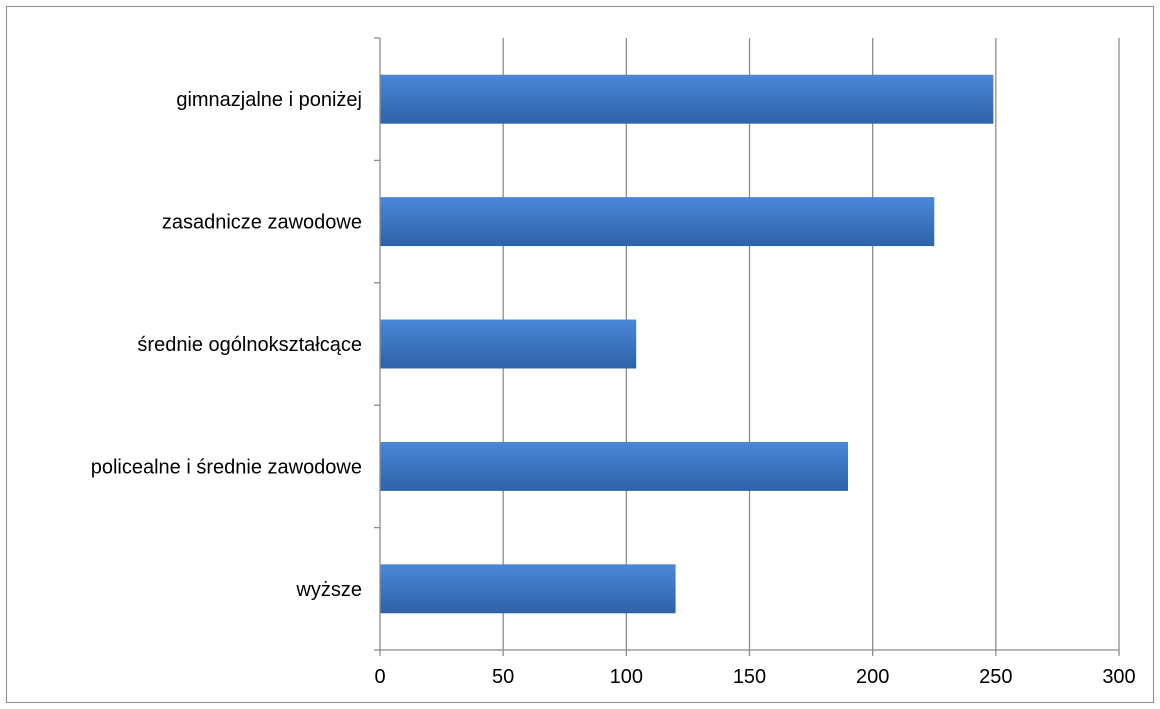 This screenshot has width=1160, height=709. What do you see at coordinates (249, 345) in the screenshot?
I see `category-label: średnie ogólnokształcące` at bounding box center [249, 345].